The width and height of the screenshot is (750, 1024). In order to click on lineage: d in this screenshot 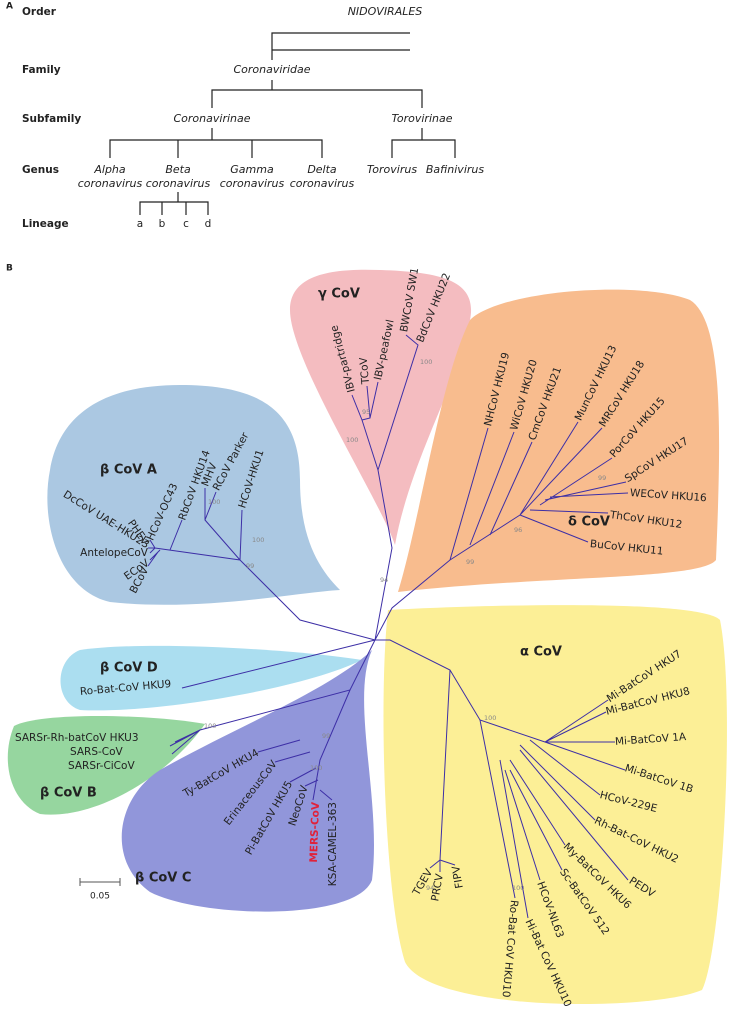, I will do `click(208, 224)`.